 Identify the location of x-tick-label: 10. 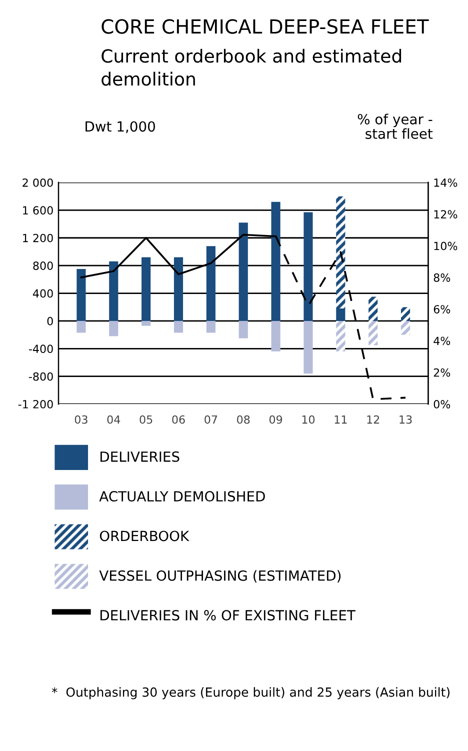
(308, 419).